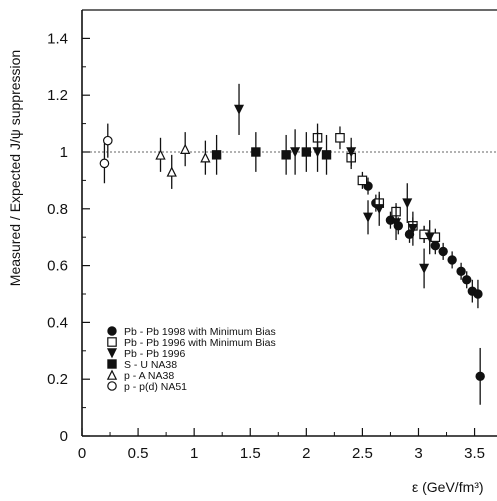  I want to click on x-tick-label: 0.5, so click(138, 453).